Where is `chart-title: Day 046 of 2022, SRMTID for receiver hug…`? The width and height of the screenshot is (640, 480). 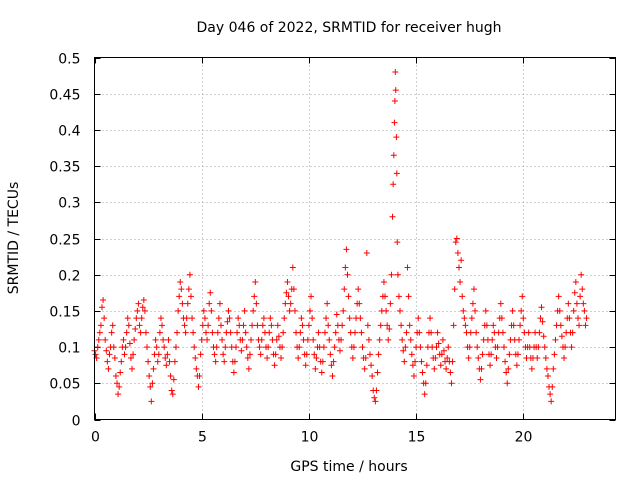 chart-title: Day 046 of 2022, SRMTID for receiver hug… is located at coordinates (349, 28).